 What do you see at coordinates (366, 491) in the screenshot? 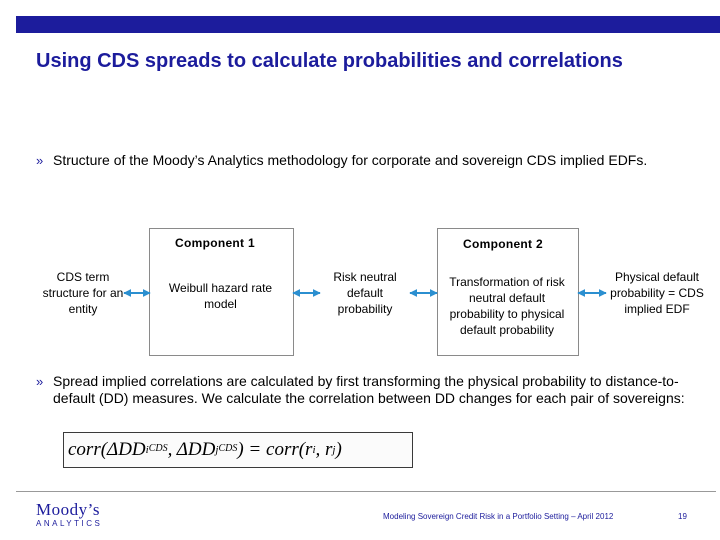
I see `footer-divider` at bounding box center [366, 491].